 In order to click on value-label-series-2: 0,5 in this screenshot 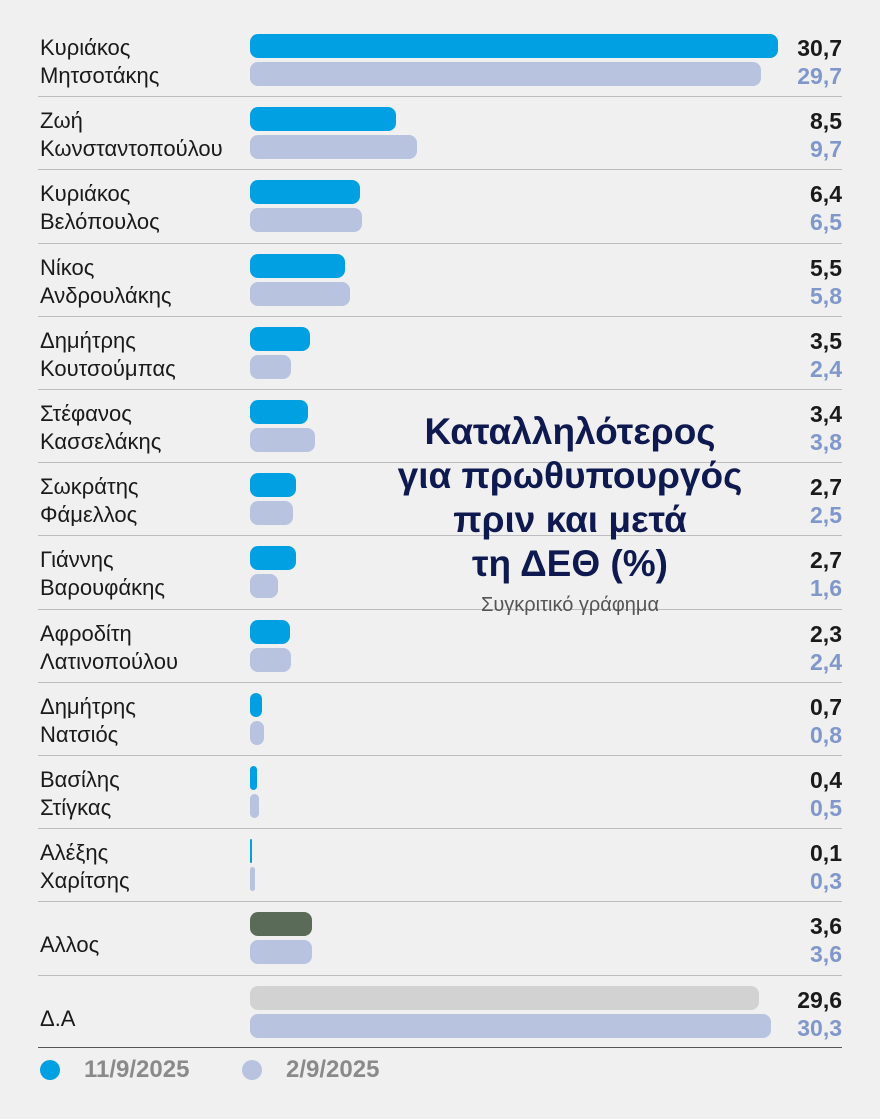, I will do `click(826, 808)`.